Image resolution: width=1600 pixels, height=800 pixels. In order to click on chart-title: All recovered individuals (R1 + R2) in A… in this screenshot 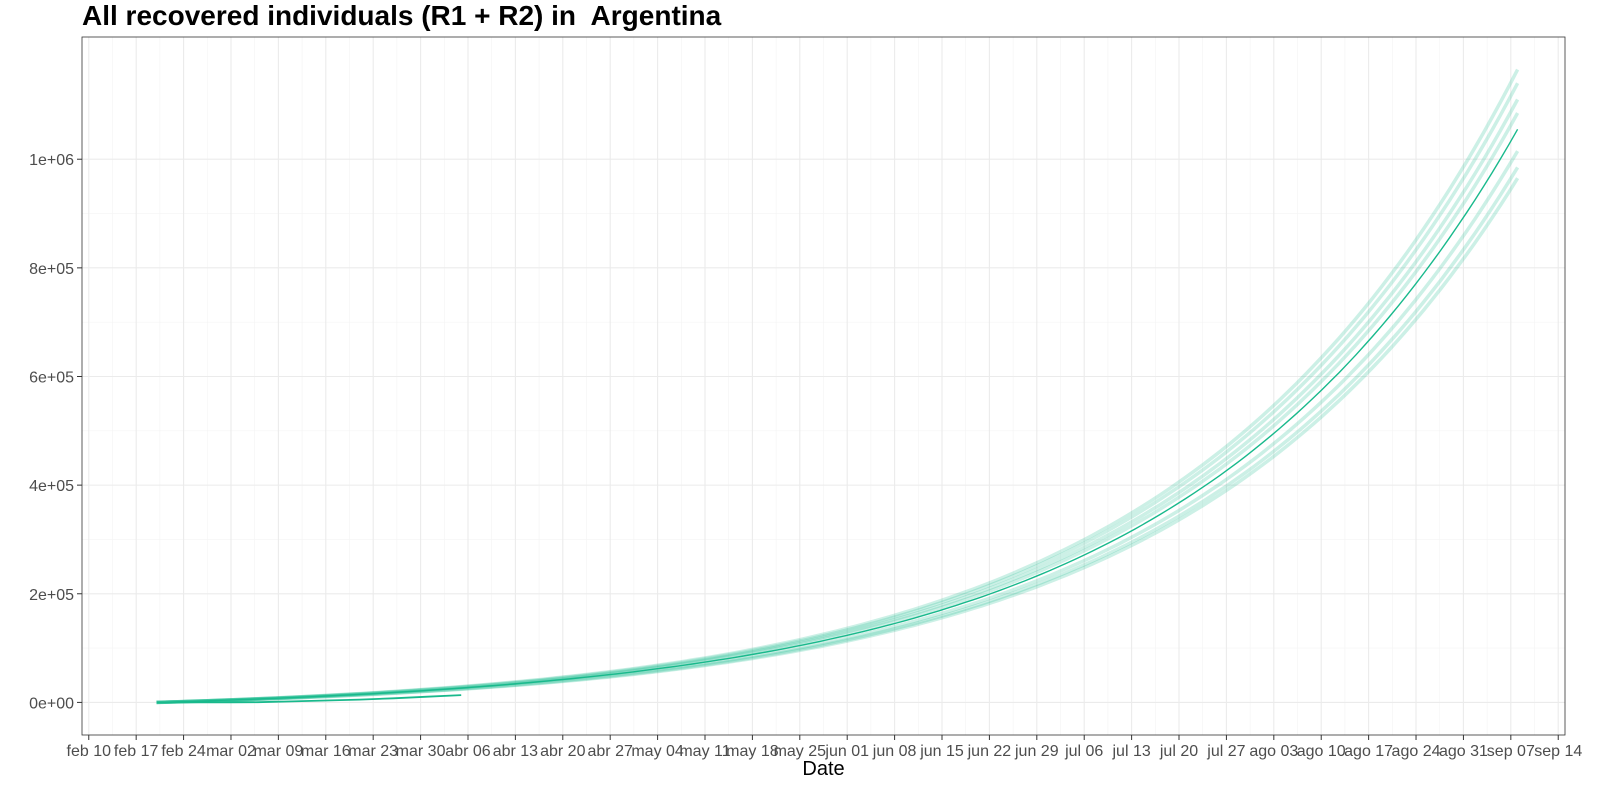, I will do `click(402, 15)`.